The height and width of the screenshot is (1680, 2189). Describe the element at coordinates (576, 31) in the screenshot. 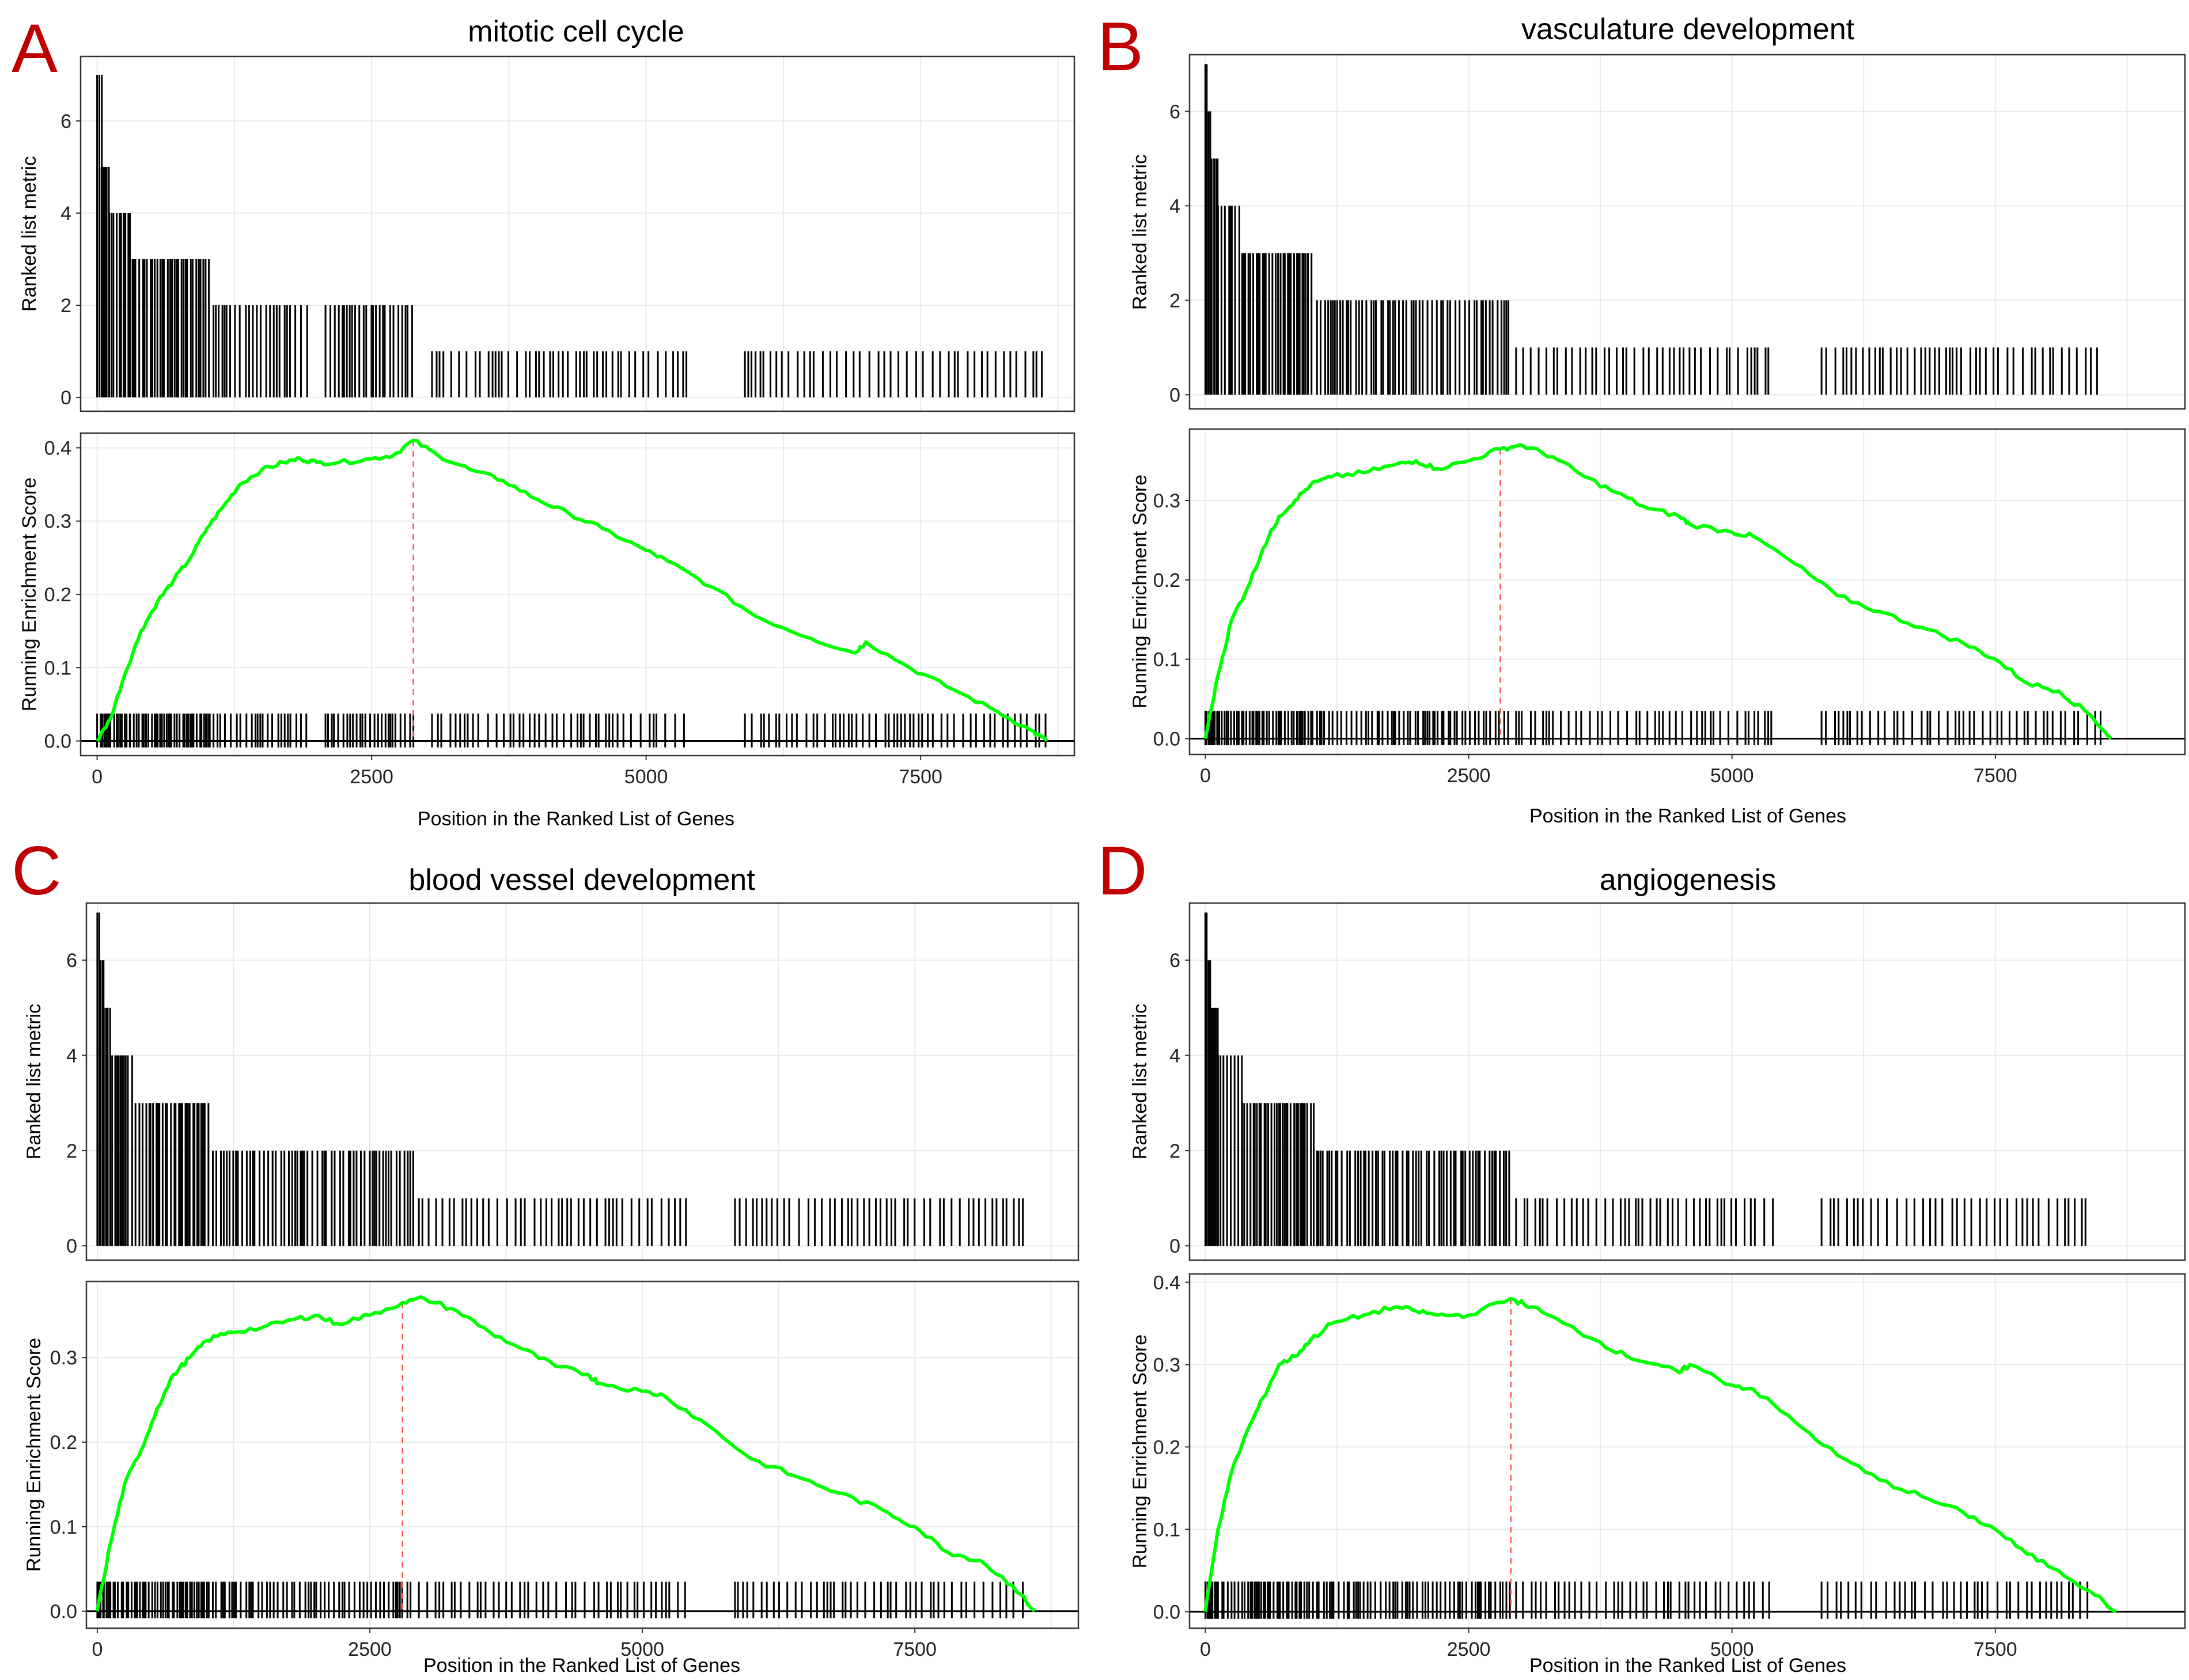

I see `panel-a-title: mitotic cell cycle` at that location.